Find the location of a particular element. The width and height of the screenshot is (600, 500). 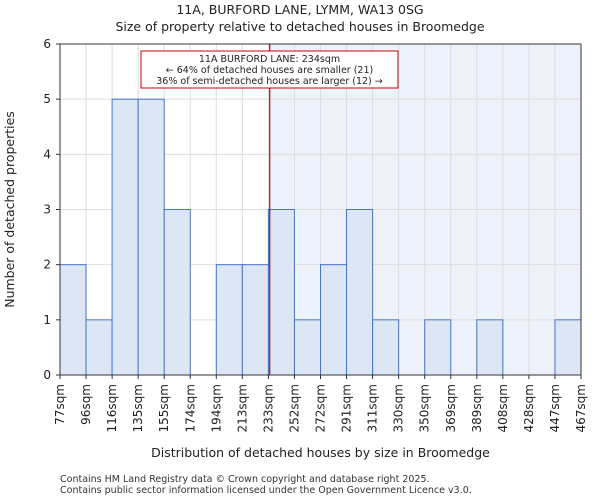

annotation-frame is located at coordinates (269, 69).